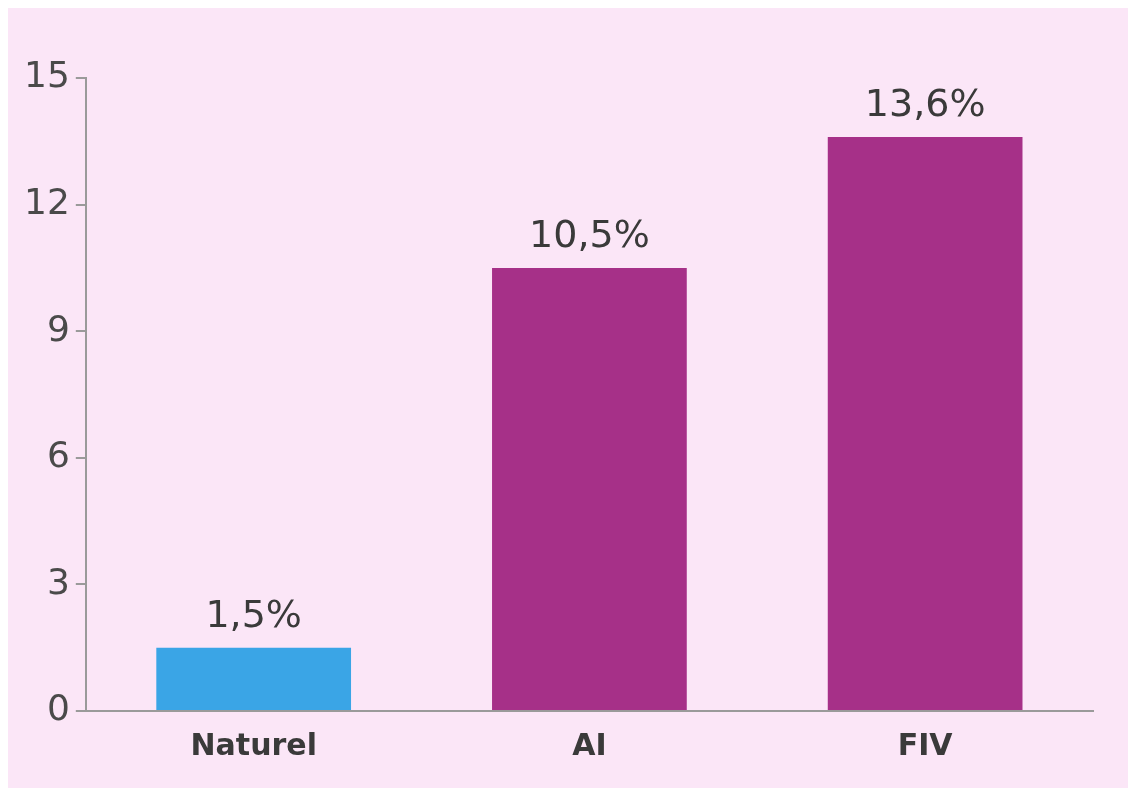 The image size is (1136, 796). What do you see at coordinates (589, 744) in the screenshot?
I see `x-tick-label: AI` at bounding box center [589, 744].